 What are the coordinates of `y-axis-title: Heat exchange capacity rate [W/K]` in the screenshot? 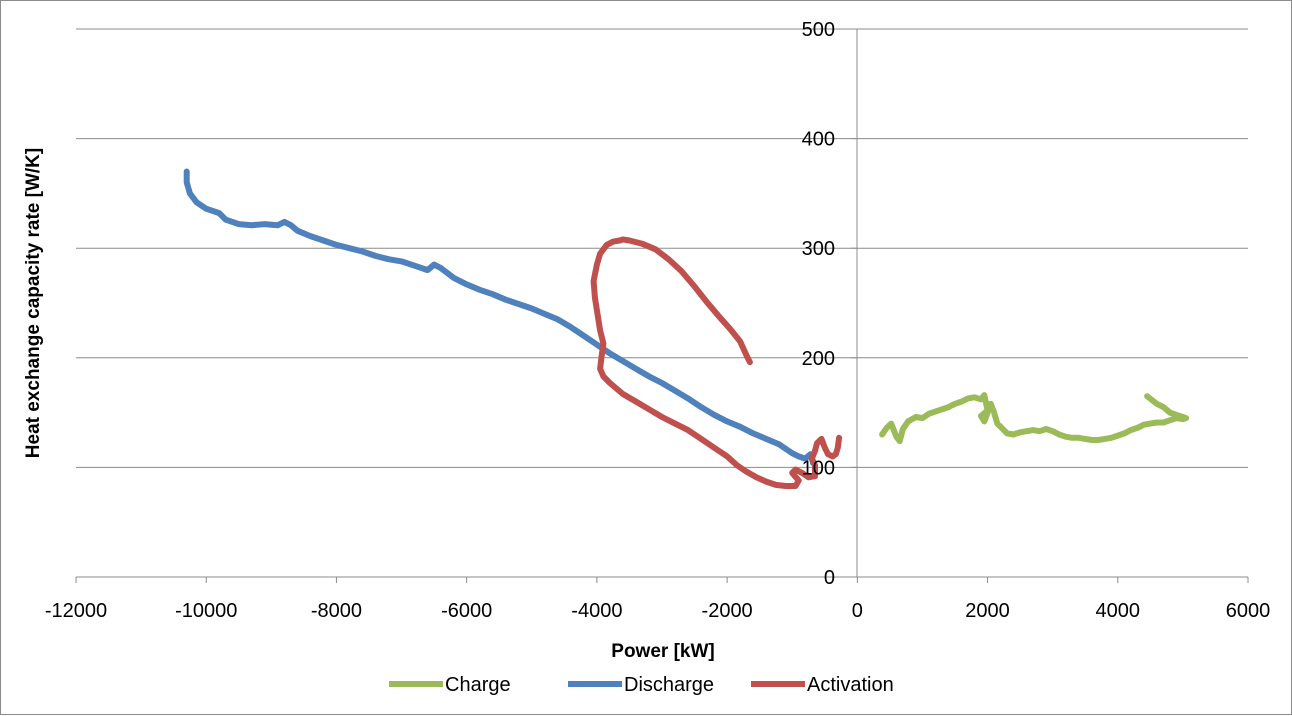 It's located at (33, 303).